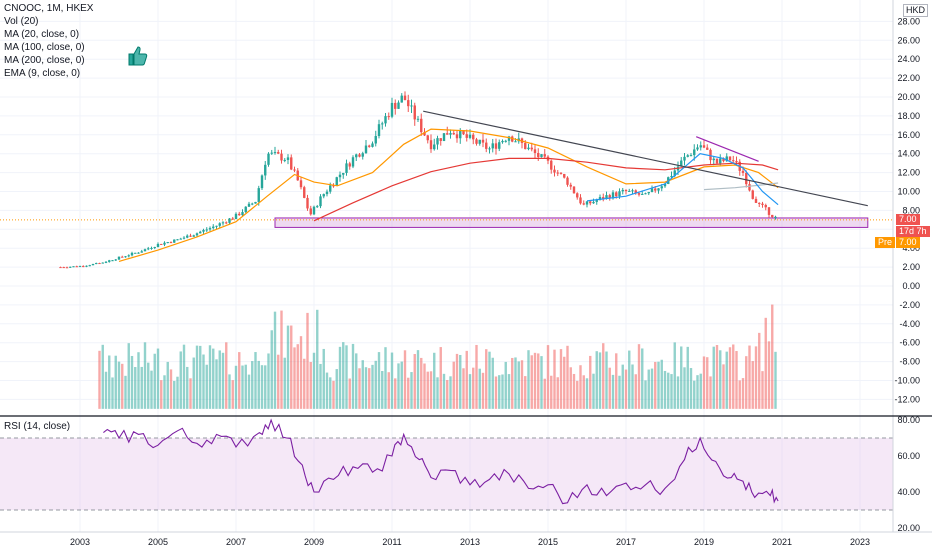  What do you see at coordinates (21, 21) in the screenshot?
I see `legend-volume: Vol (20)` at bounding box center [21, 21].